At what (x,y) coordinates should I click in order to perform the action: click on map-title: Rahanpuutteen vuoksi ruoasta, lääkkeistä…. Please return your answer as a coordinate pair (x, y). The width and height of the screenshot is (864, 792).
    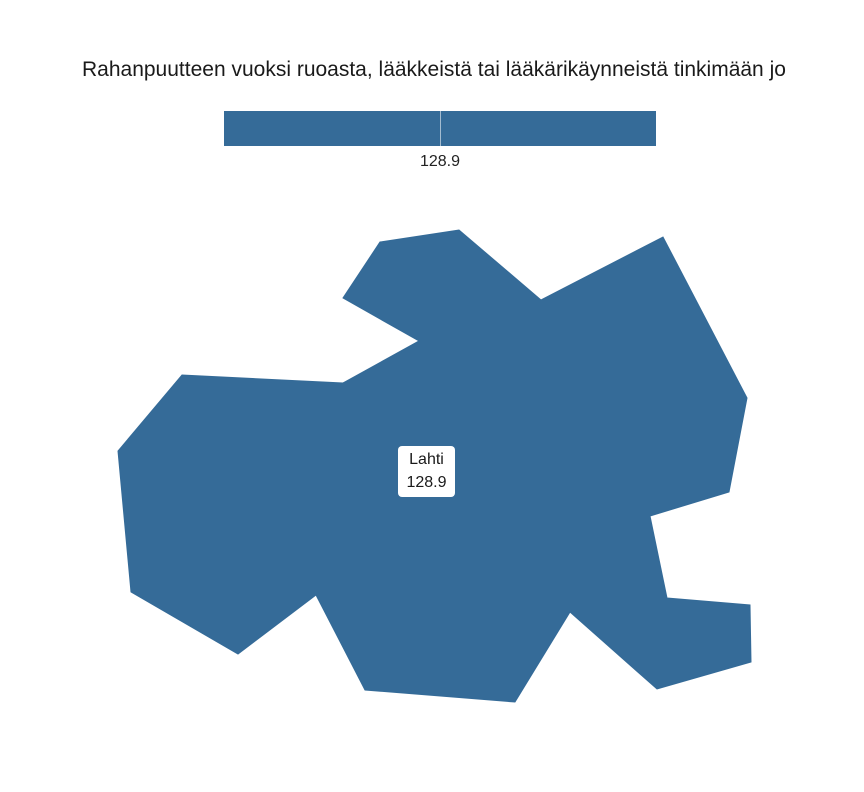
    Looking at the image, I should click on (434, 69).